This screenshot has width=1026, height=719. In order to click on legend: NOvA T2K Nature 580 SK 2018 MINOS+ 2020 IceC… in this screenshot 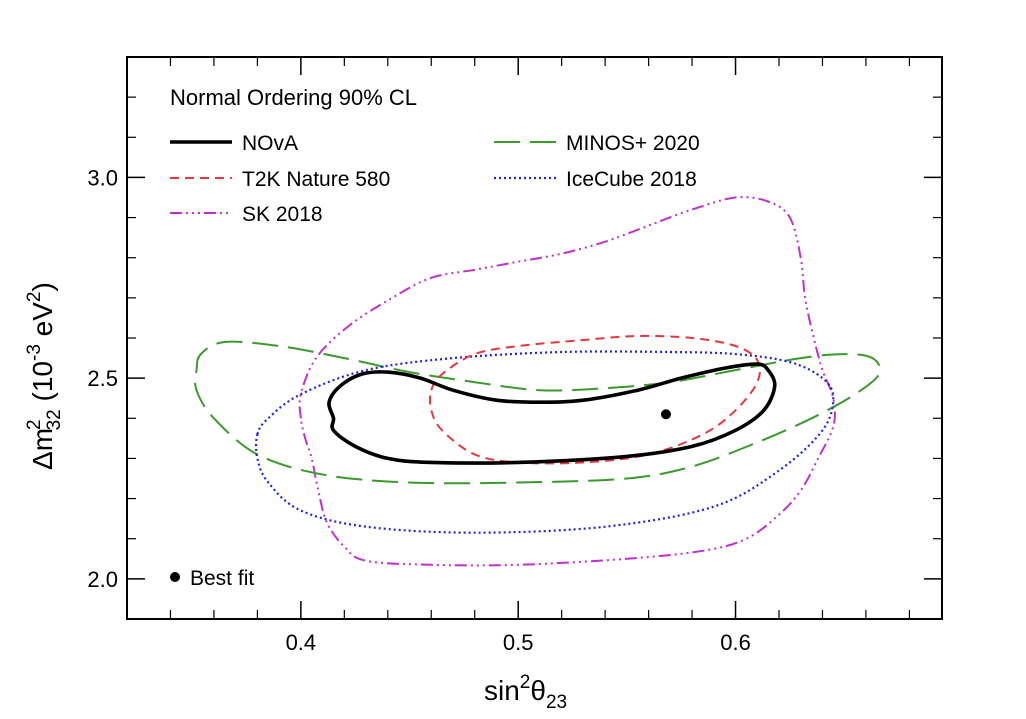, I will do `click(435, 179)`.